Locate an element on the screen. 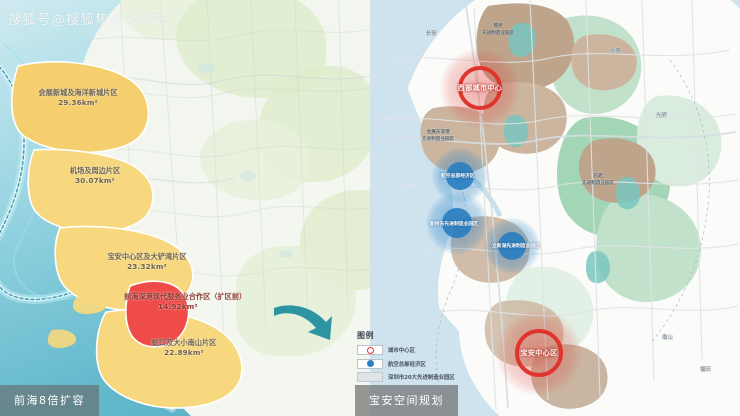 This screenshot has width=740, height=416. legend-item-city-center: 城市中心区 is located at coordinates (422, 350).